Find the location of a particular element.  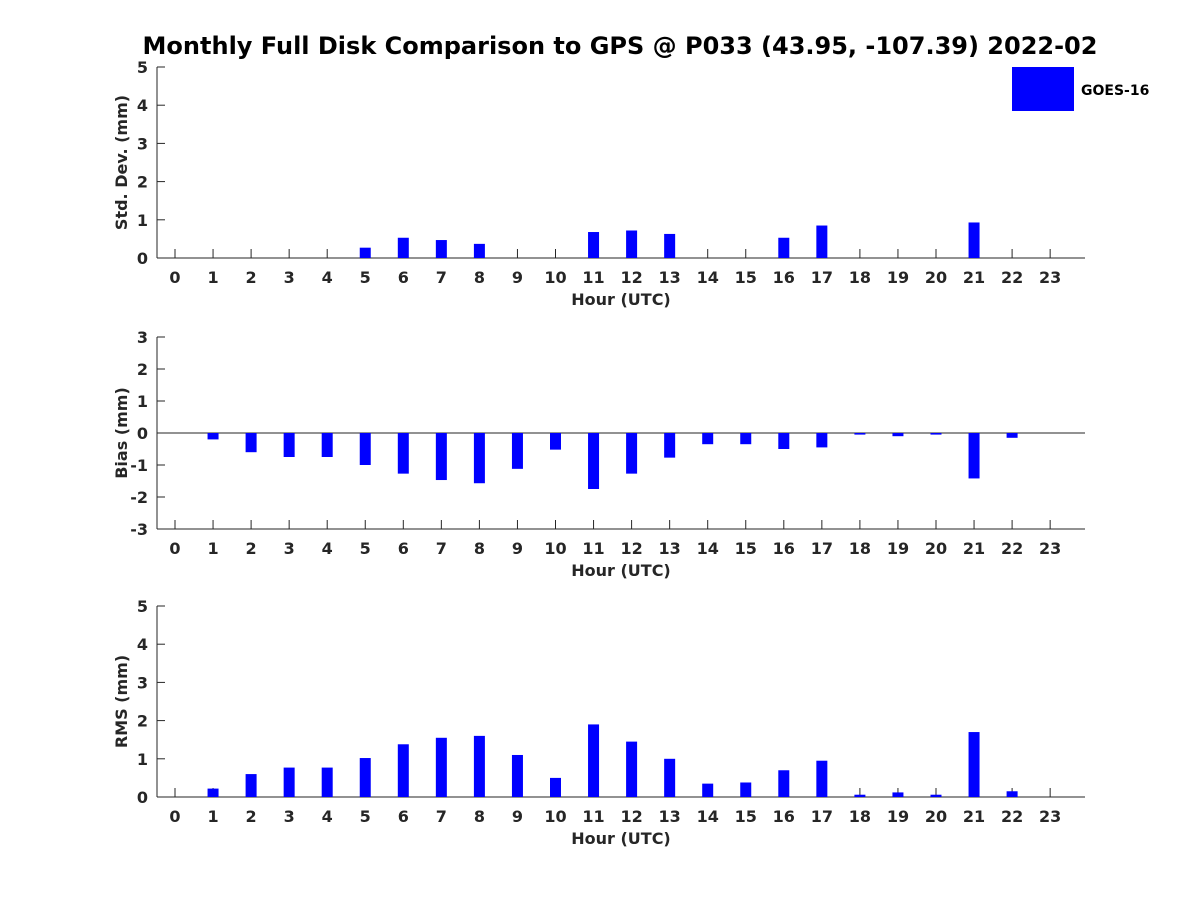

std-dev-x-tick-label: 19 is located at coordinates (898, 277).